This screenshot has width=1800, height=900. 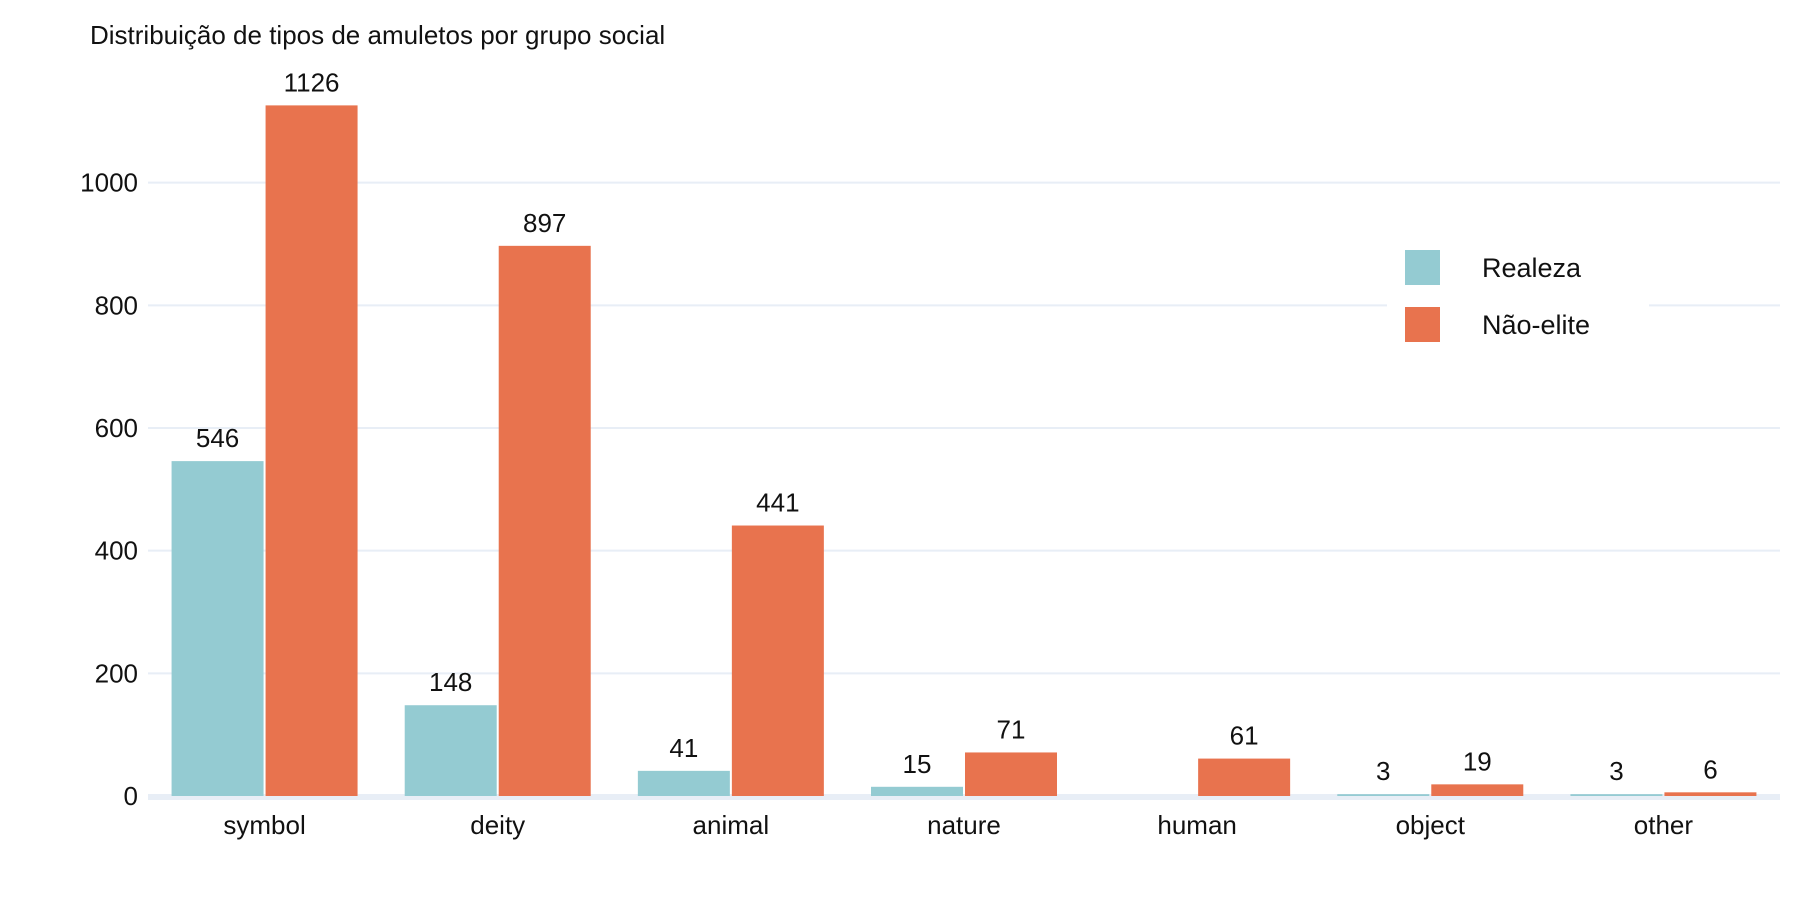 I want to click on data-label: 546, so click(x=217, y=438).